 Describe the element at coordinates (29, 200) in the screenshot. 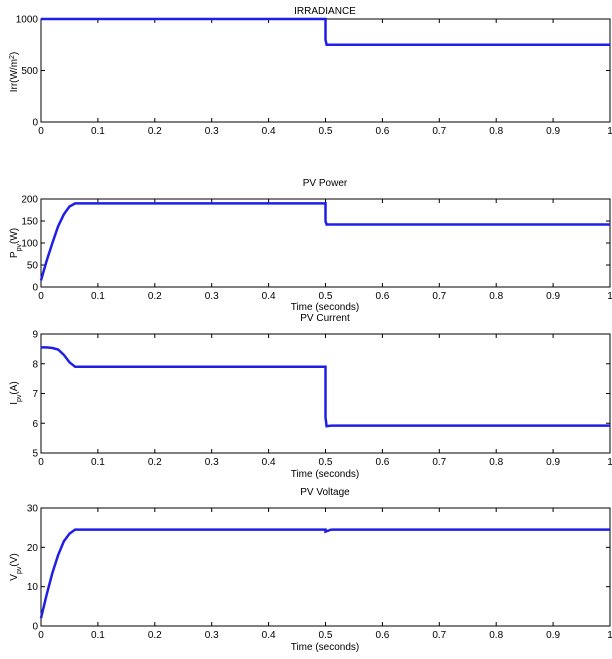

I see `y-tick-label: 200` at that location.